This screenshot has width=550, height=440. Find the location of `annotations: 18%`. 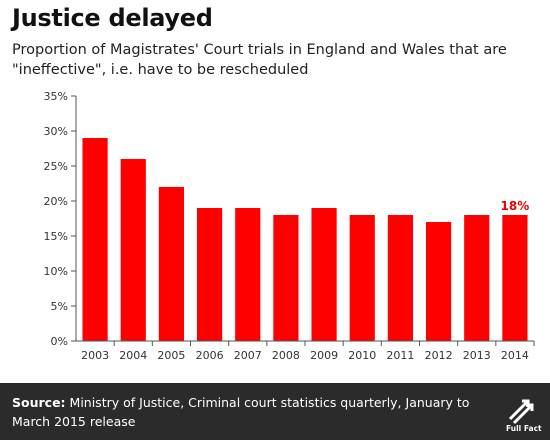

annotations: 18% is located at coordinates (515, 206).